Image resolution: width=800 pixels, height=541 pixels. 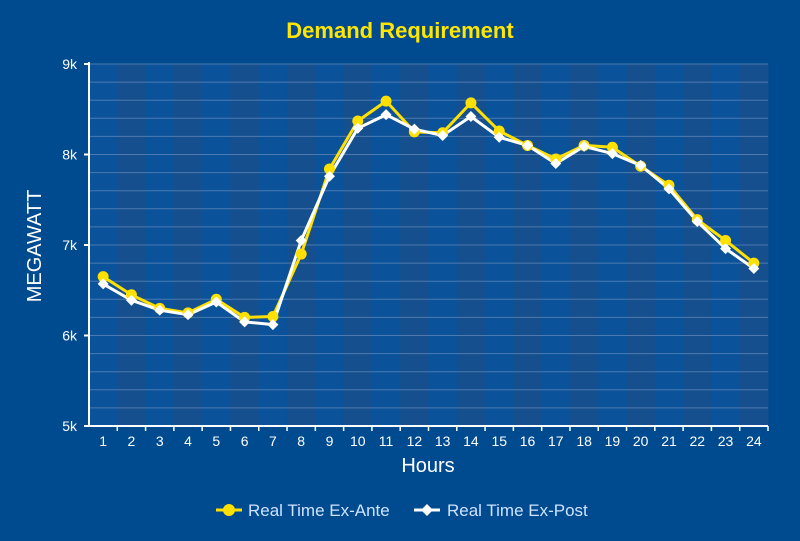 What do you see at coordinates (697, 441) in the screenshot?
I see `x-tick-label: 22` at bounding box center [697, 441].